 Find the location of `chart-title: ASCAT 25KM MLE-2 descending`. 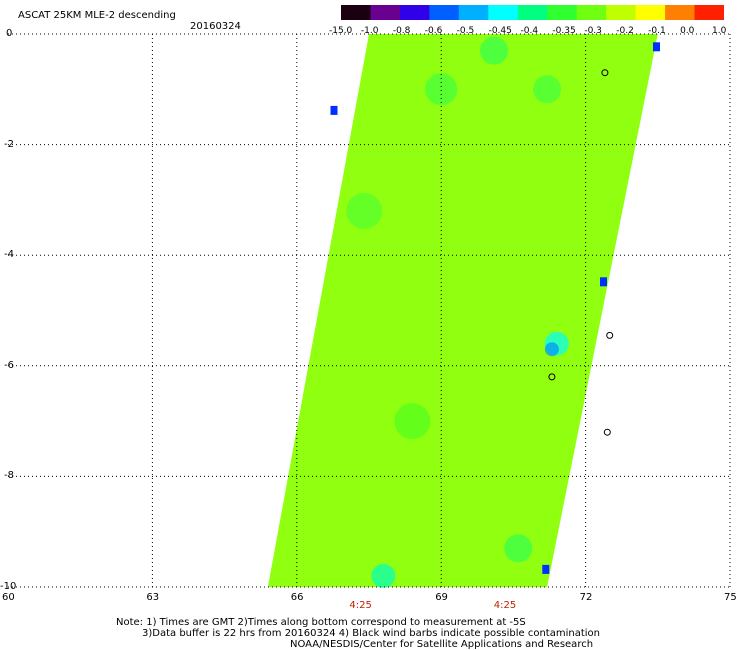

chart-title: ASCAT 25KM MLE-2 descending is located at coordinates (97, 15).